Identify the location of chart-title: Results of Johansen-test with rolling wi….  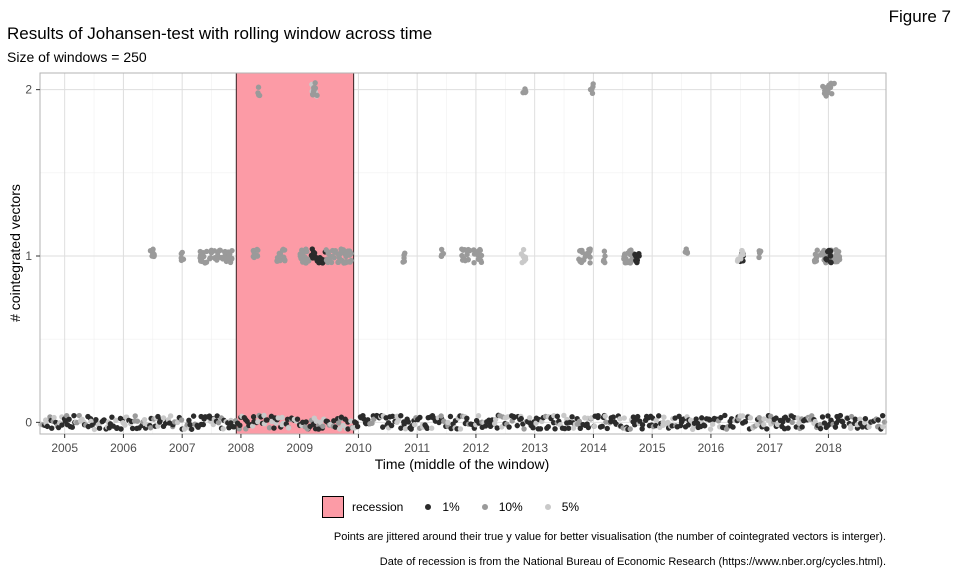
(220, 33).